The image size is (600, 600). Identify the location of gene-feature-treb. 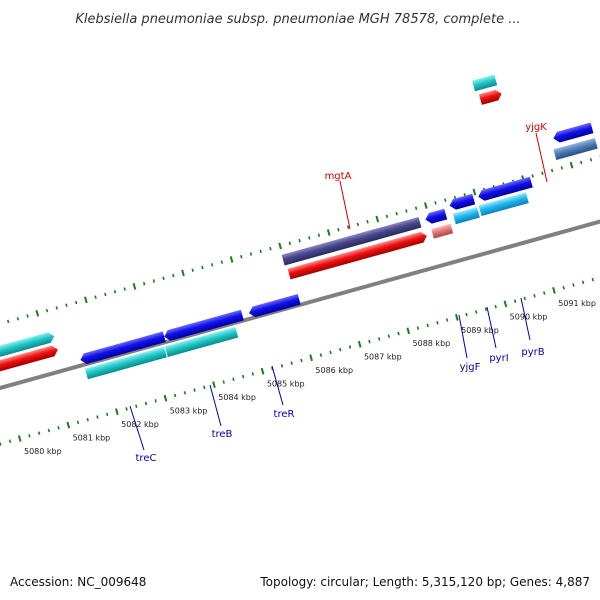
(203, 325).